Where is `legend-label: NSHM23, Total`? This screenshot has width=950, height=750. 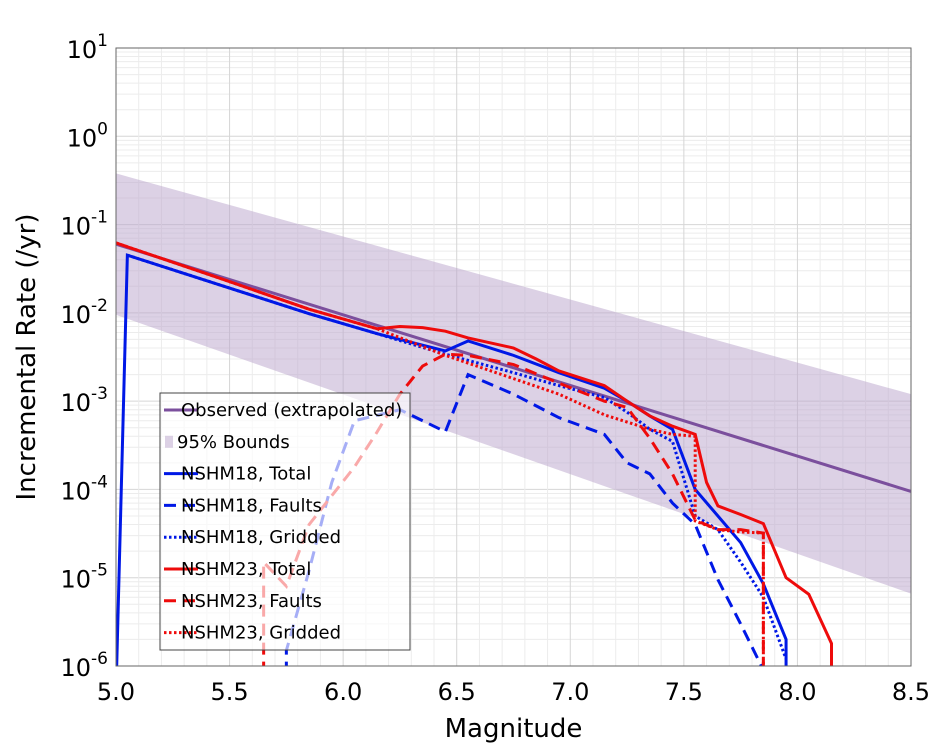
legend-label: NSHM23, Total is located at coordinates (246, 569).